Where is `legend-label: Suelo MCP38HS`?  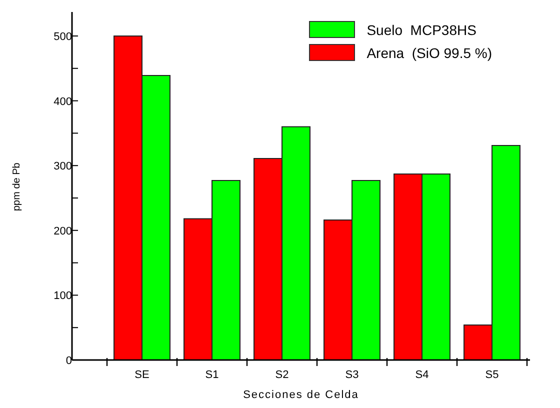 legend-label: Suelo MCP38HS is located at coordinates (421, 30).